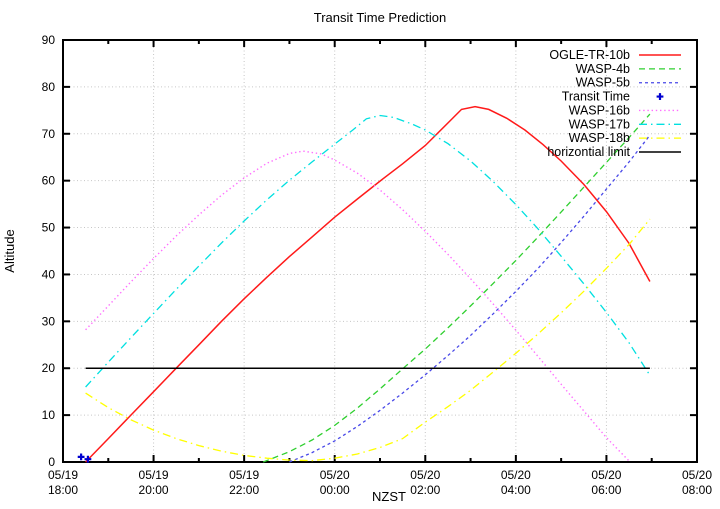  I want to click on legend-label-WASP-4b: WASP-4b, so click(603, 69).